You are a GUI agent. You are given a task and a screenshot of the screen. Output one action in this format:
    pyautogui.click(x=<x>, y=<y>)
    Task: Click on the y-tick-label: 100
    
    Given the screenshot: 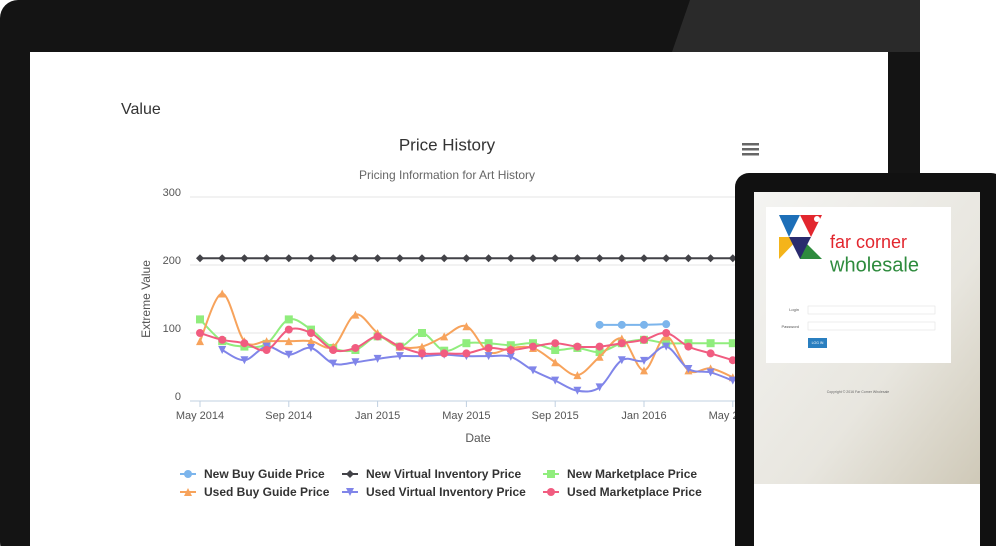 What is the action you would take?
    pyautogui.click(x=172, y=329)
    